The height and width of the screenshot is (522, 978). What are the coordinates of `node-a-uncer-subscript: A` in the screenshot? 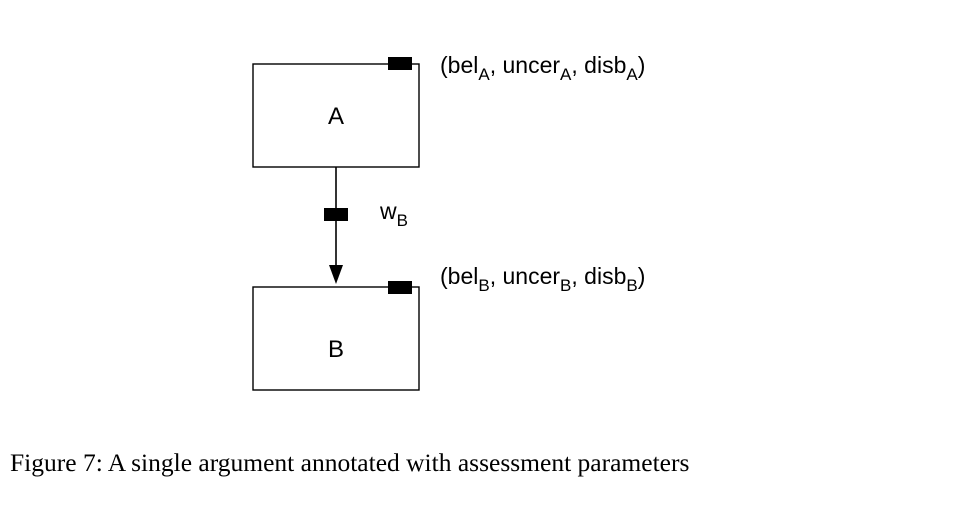 It's located at (566, 74).